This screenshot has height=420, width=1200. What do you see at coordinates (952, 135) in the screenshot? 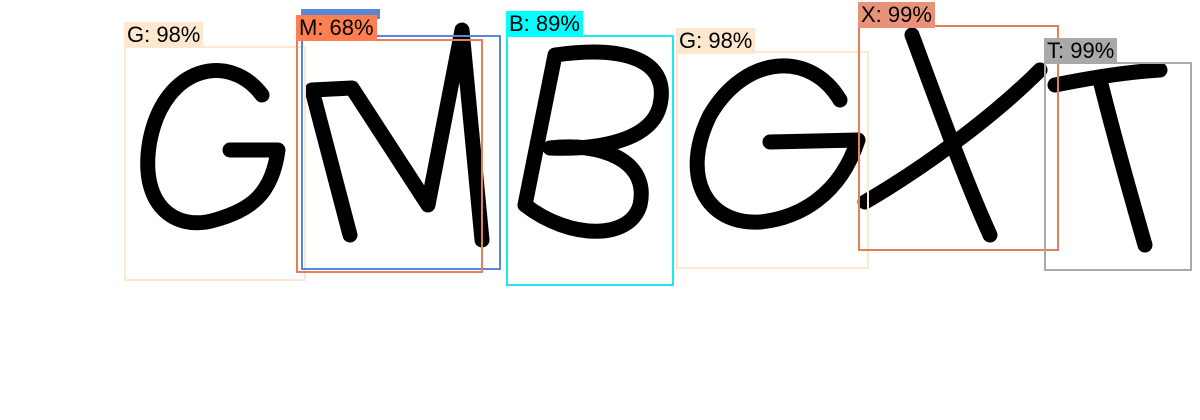
I see `glyph-x` at bounding box center [952, 135].